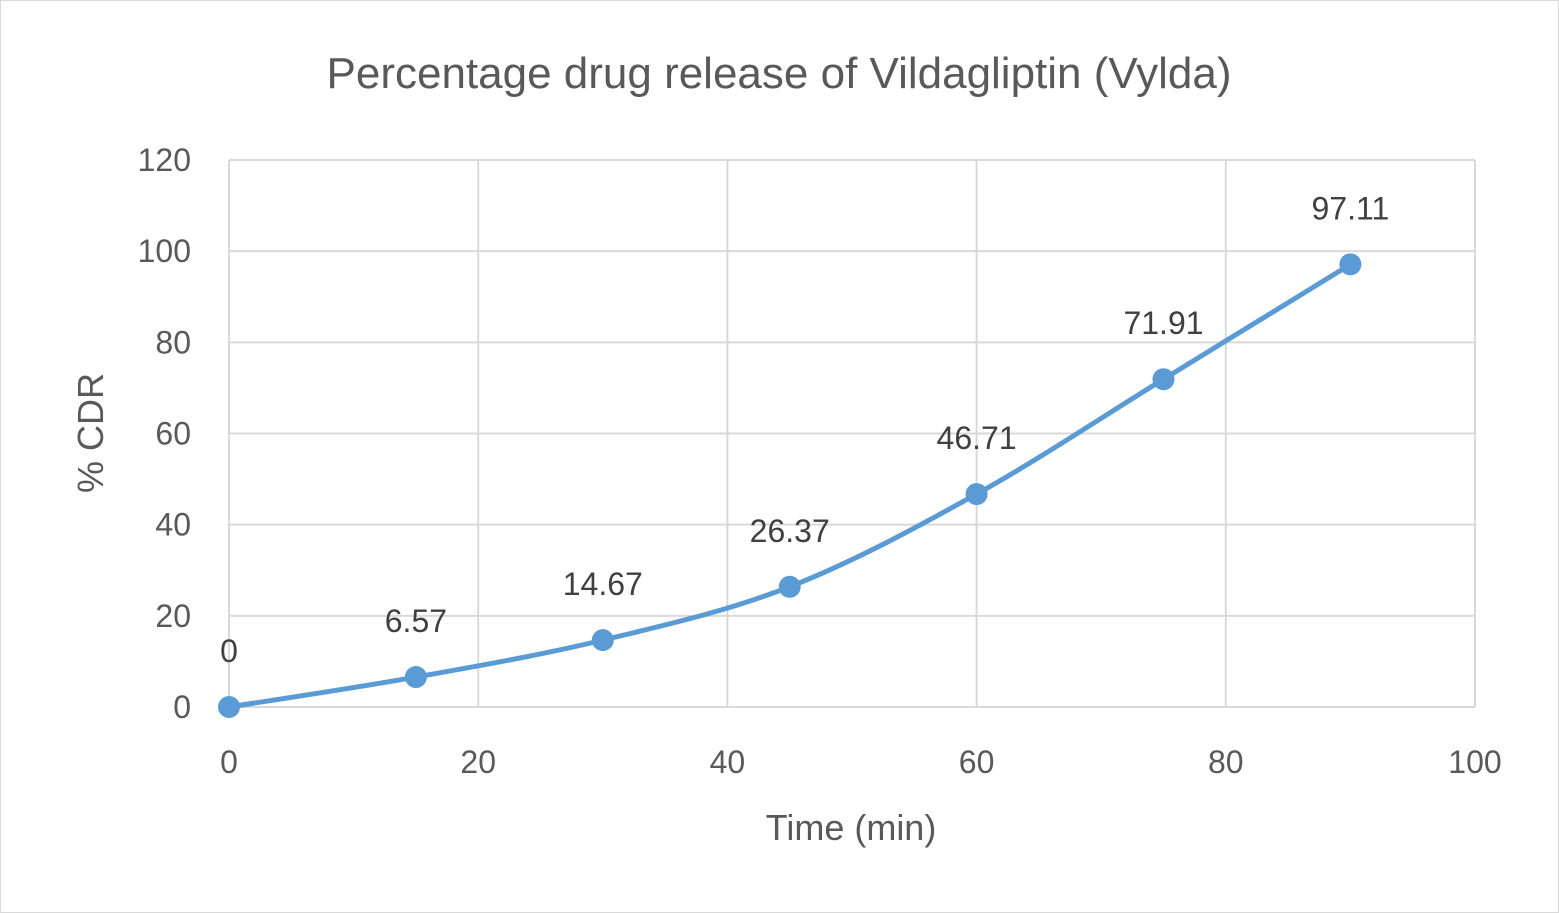 Image resolution: width=1559 pixels, height=913 pixels. What do you see at coordinates (164, 251) in the screenshot?
I see `y-tick-label: 100` at bounding box center [164, 251].